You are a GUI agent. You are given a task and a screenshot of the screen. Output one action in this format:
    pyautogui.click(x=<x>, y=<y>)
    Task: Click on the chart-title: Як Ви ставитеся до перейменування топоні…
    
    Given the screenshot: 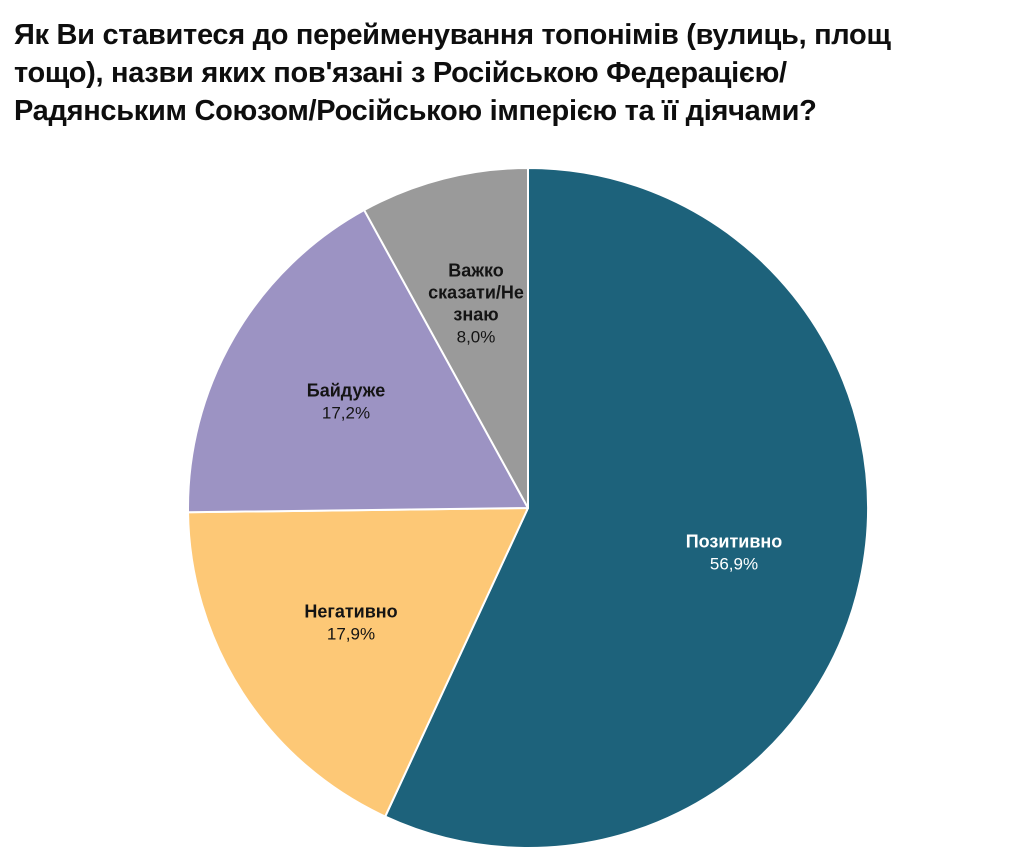 What is the action you would take?
    pyautogui.click(x=514, y=73)
    